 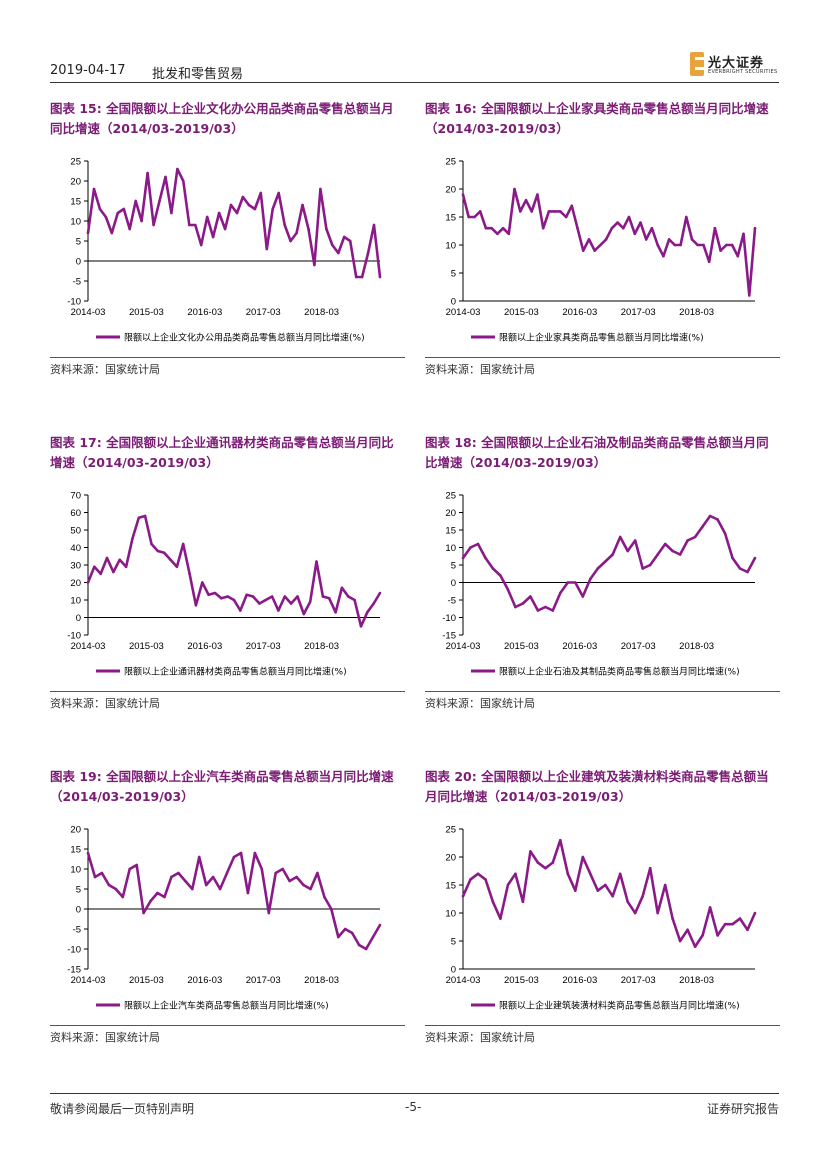 What do you see at coordinates (743, 72) in the screenshot?
I see `logo-en: EVERBRIGHT SECURITIES` at bounding box center [743, 72].